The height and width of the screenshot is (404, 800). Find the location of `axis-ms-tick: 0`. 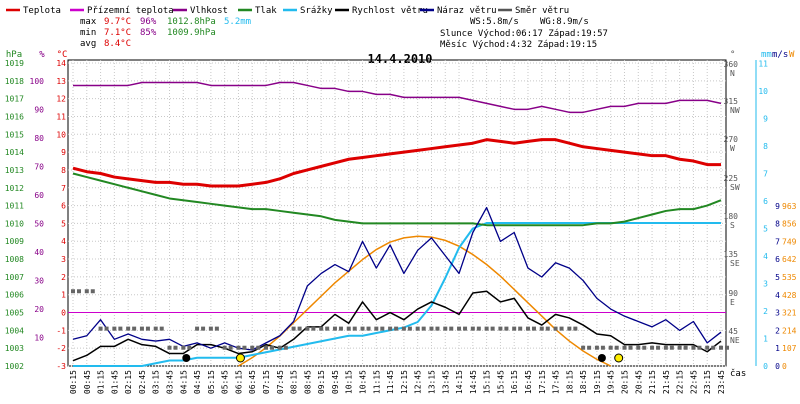

axis-ms-tick: 0 is located at coordinates (777, 366).